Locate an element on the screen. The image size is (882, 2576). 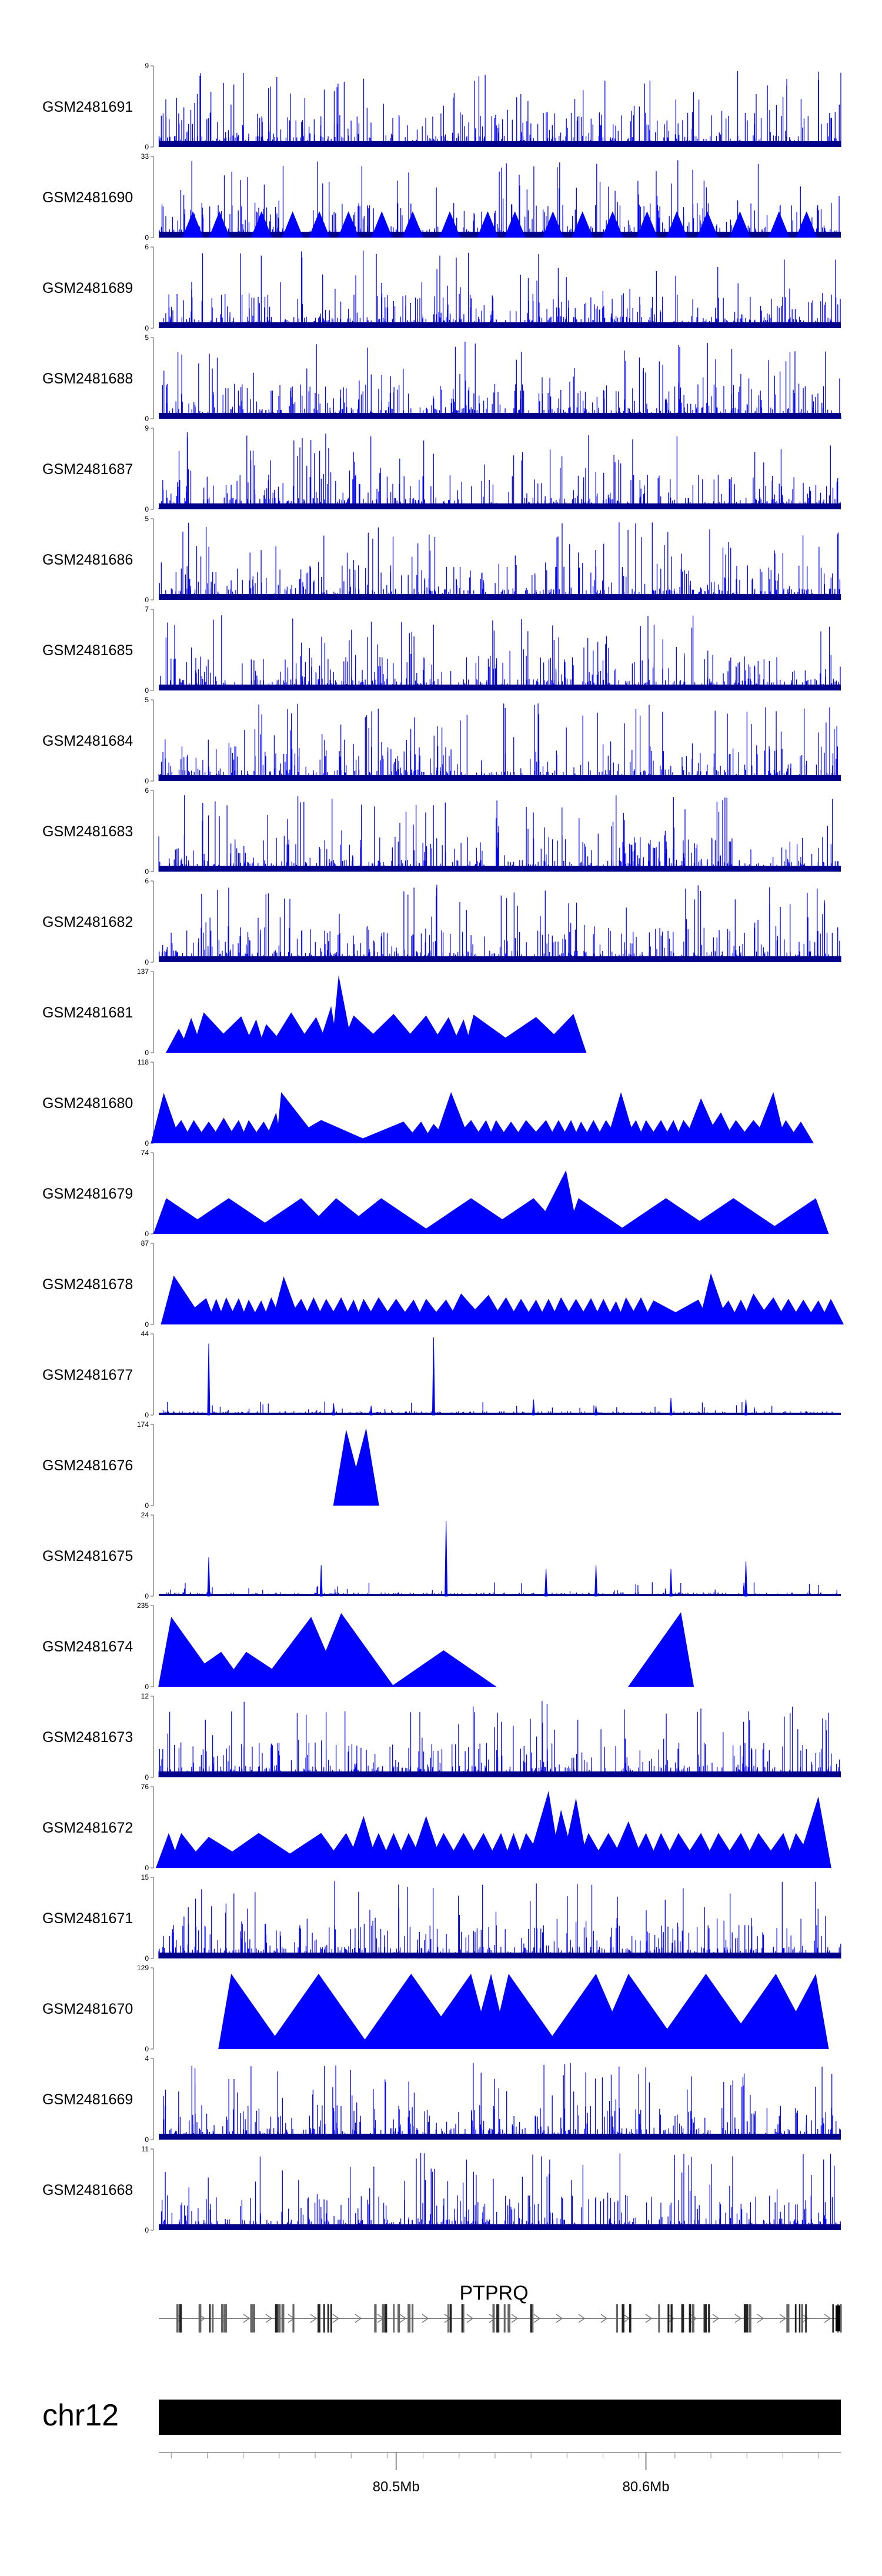
y-axis-max-label: 87 is located at coordinates (145, 1243).